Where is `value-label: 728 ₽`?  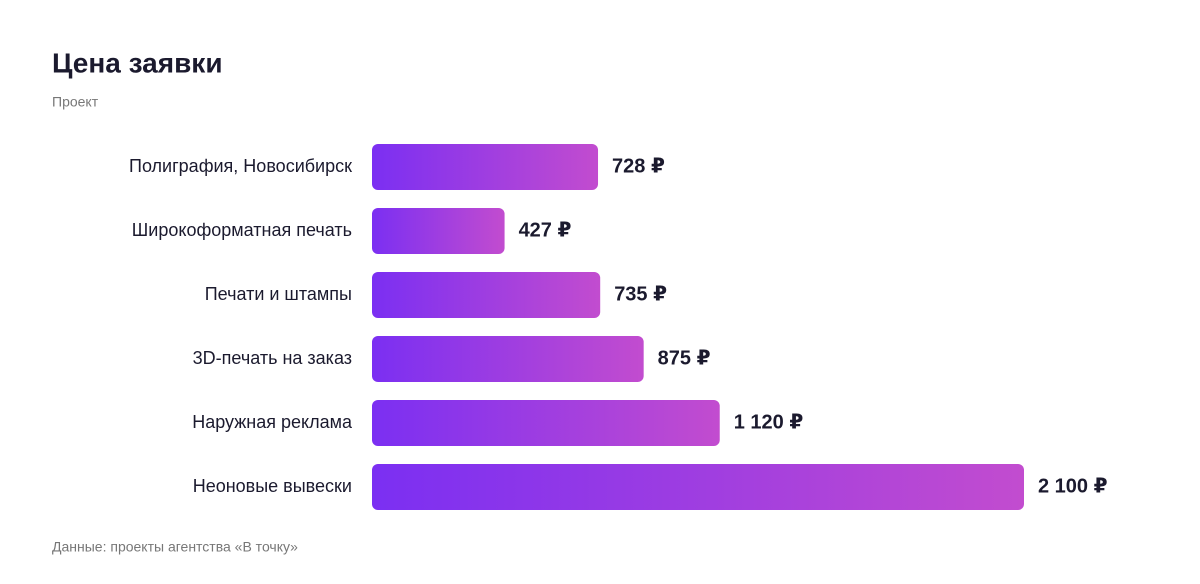 value-label: 728 ₽ is located at coordinates (638, 166).